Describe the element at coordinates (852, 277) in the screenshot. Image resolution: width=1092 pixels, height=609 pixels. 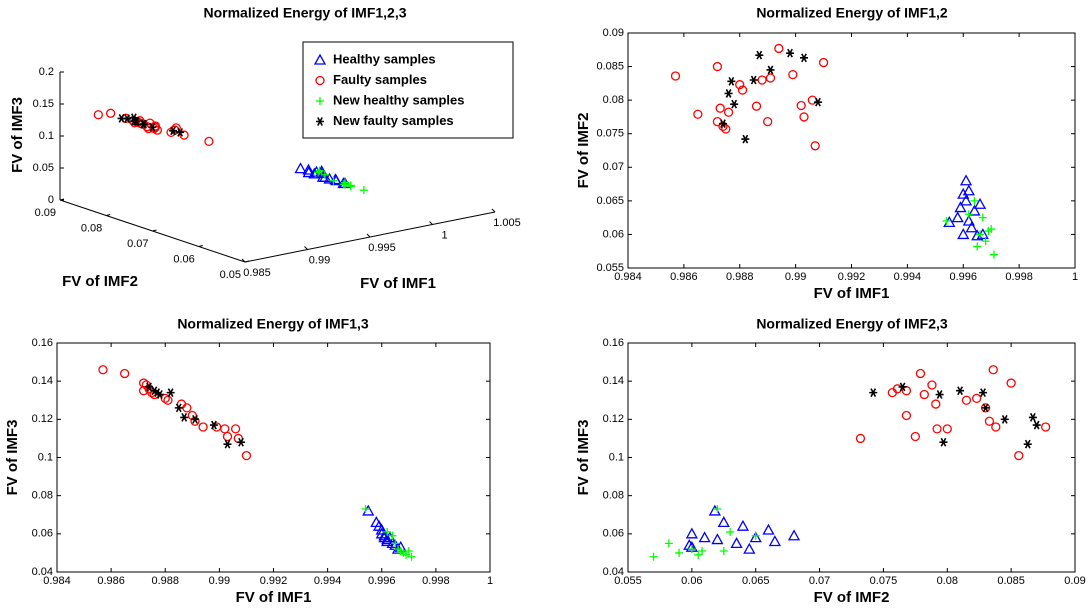
I see `x-tick-label: 0.992` at that location.